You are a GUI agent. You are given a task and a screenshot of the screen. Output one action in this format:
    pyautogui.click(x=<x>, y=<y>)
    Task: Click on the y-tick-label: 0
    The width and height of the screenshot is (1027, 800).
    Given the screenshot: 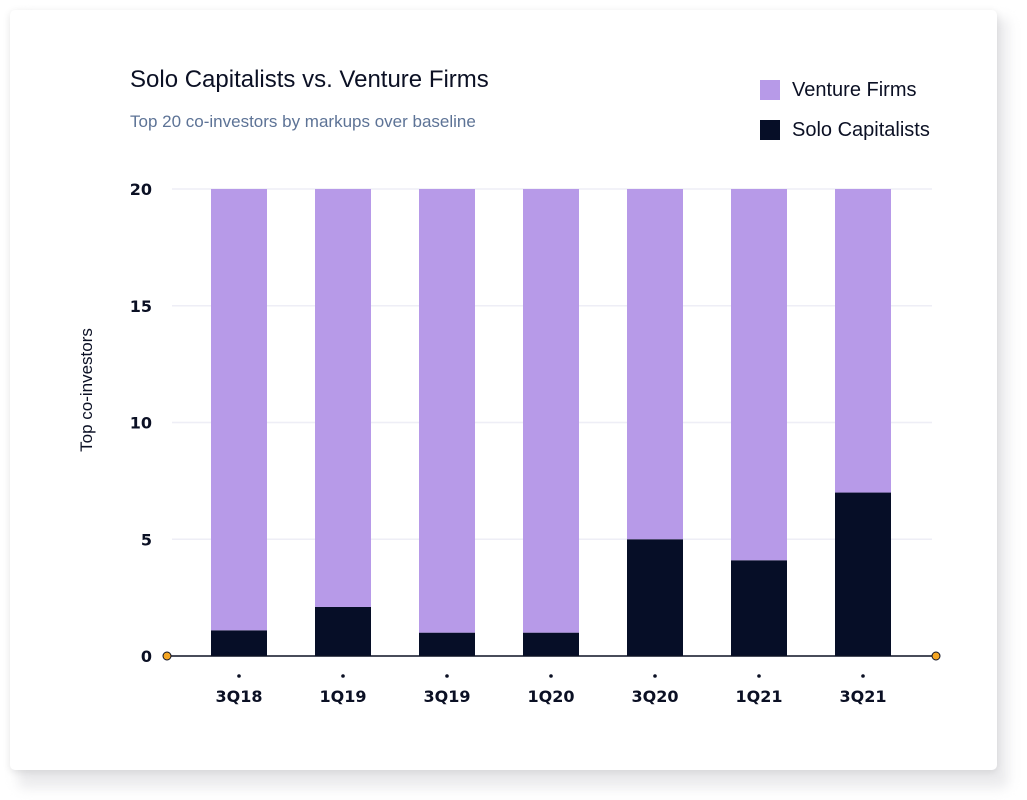 What is the action you would take?
    pyautogui.click(x=146, y=656)
    